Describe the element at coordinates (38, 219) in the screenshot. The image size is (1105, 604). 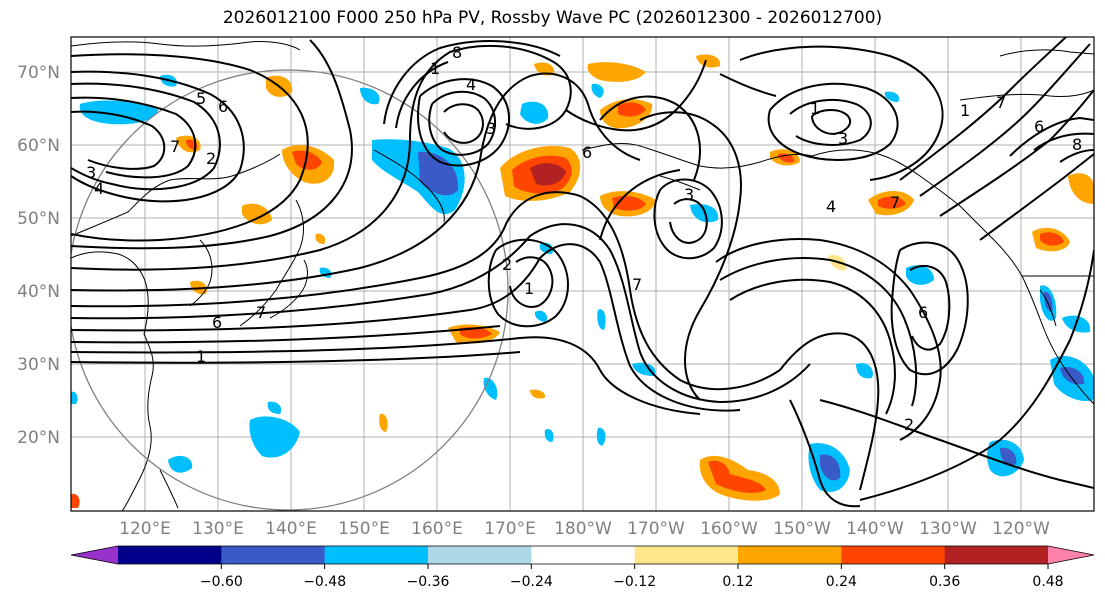
I see `lat-label: 50°N` at that location.